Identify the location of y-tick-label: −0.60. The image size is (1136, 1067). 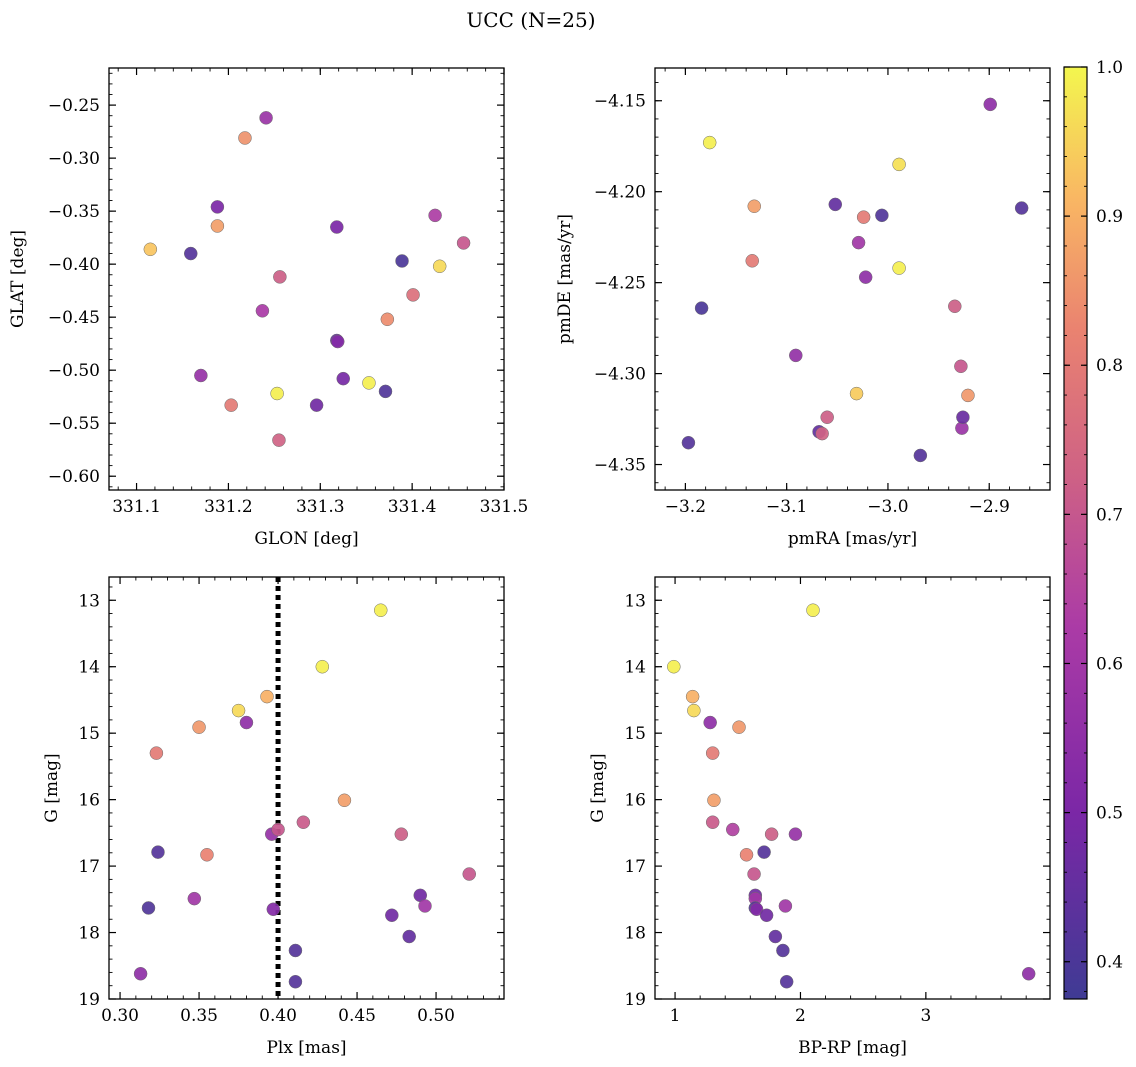
(74, 477).